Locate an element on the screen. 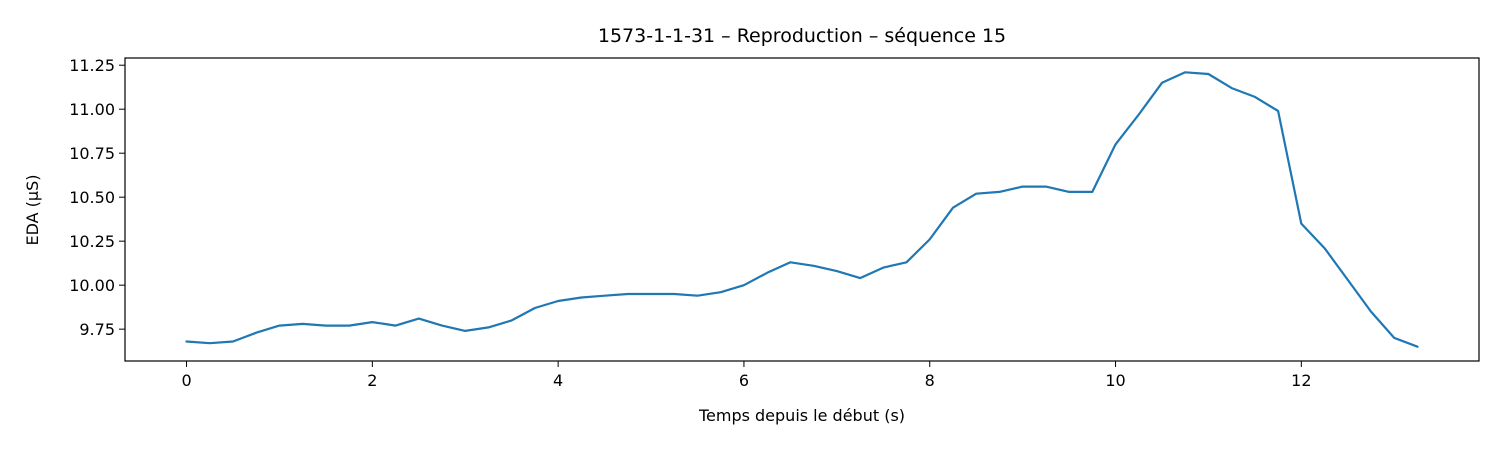 This screenshot has width=1500, height=450. y-axis-ticks: 9.75 10.00 10.25 10.50 10.75 11.00 11.25 is located at coordinates (97, 197).